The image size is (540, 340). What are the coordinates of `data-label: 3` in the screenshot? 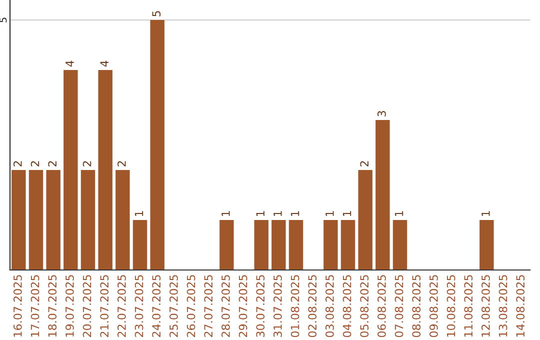 It's located at (381, 113).